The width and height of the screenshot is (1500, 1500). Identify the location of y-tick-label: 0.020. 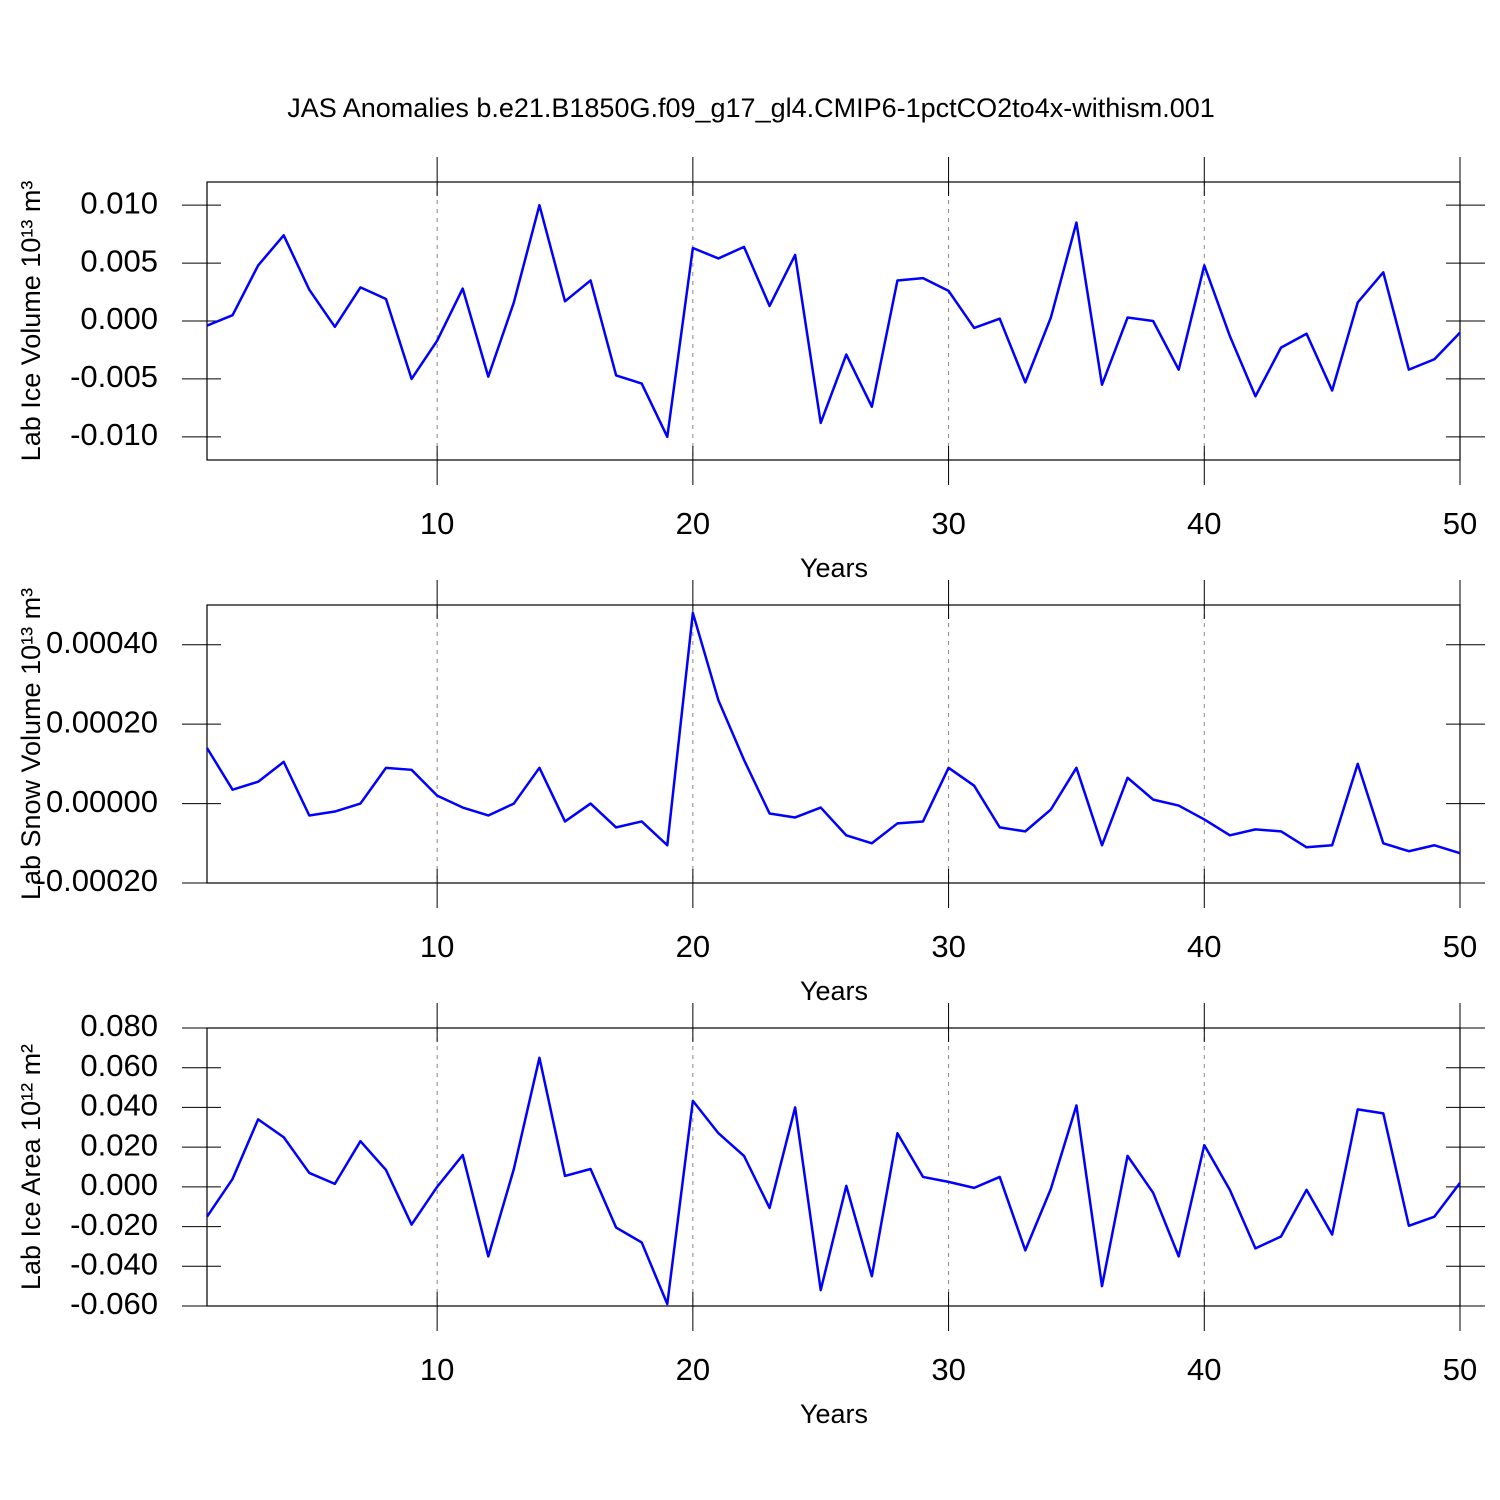
(119, 1144).